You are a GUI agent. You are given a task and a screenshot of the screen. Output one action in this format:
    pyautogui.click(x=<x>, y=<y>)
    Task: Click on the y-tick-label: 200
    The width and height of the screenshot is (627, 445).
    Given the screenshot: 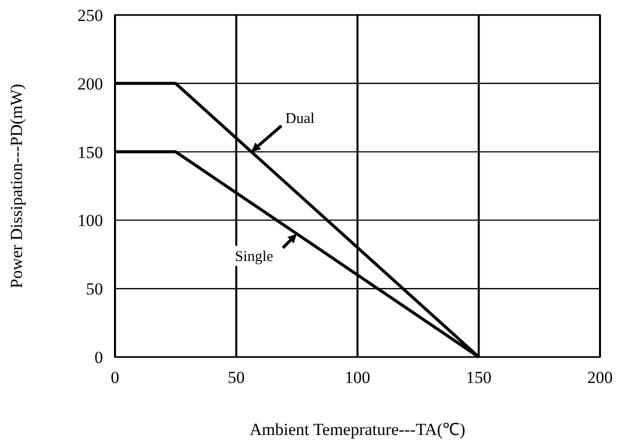 What is the action you would take?
    pyautogui.click(x=90, y=84)
    